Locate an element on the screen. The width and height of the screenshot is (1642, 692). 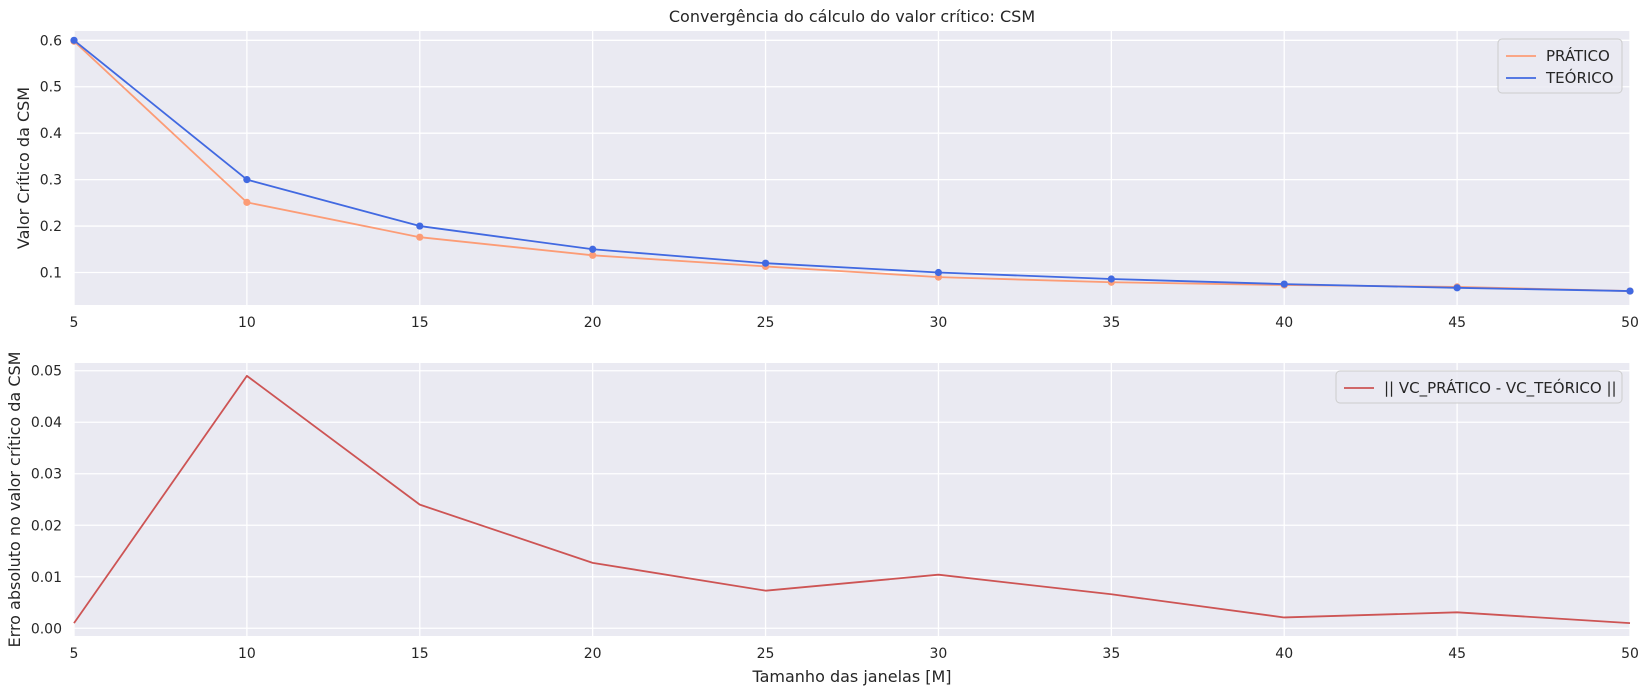
legend: || VC_PRÁTICO - VC_TEÓRICO || is located at coordinates (1479, 387).